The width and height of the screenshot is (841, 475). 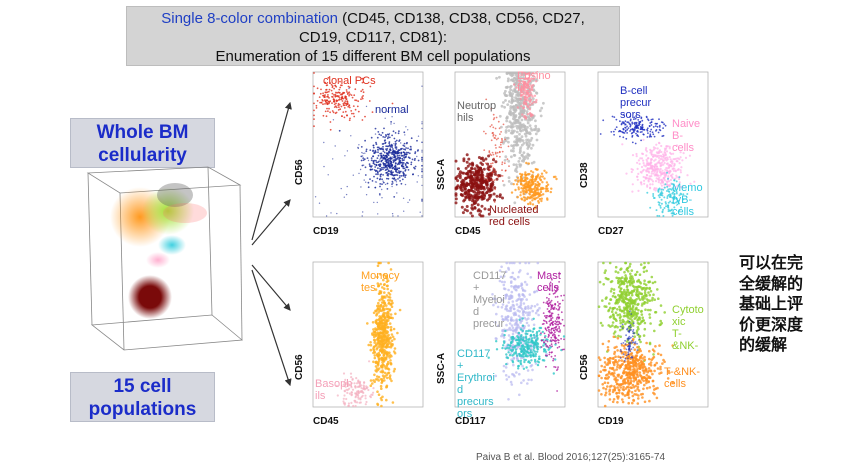 I want to click on p3-label-bprecur: B-cell precur sors, so click(x=636, y=103).